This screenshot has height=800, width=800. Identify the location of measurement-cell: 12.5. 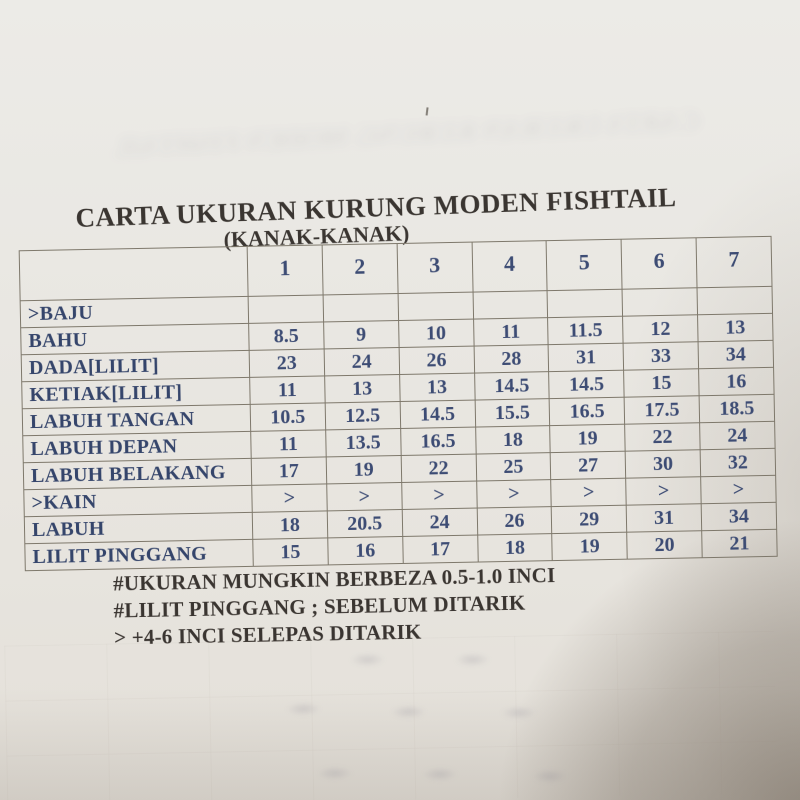
(363, 415).